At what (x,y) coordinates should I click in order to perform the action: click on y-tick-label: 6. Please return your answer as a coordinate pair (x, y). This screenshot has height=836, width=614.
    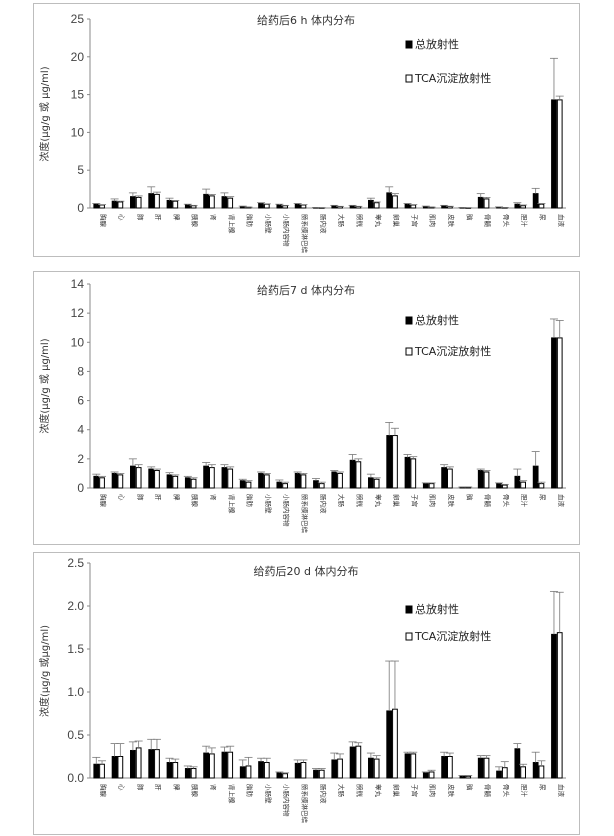
    Looking at the image, I should click on (80, 401).